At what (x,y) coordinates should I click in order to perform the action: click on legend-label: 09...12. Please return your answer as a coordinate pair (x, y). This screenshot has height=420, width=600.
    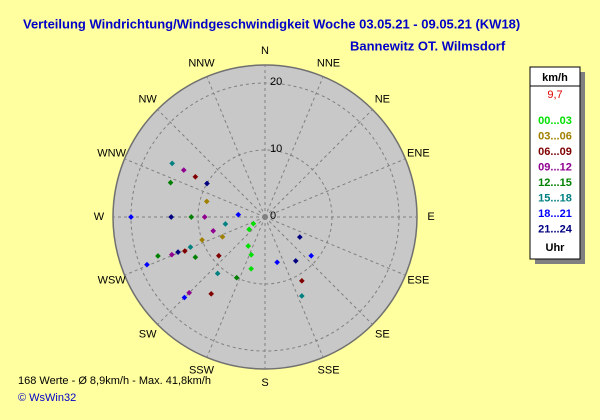
    Looking at the image, I should click on (555, 167).